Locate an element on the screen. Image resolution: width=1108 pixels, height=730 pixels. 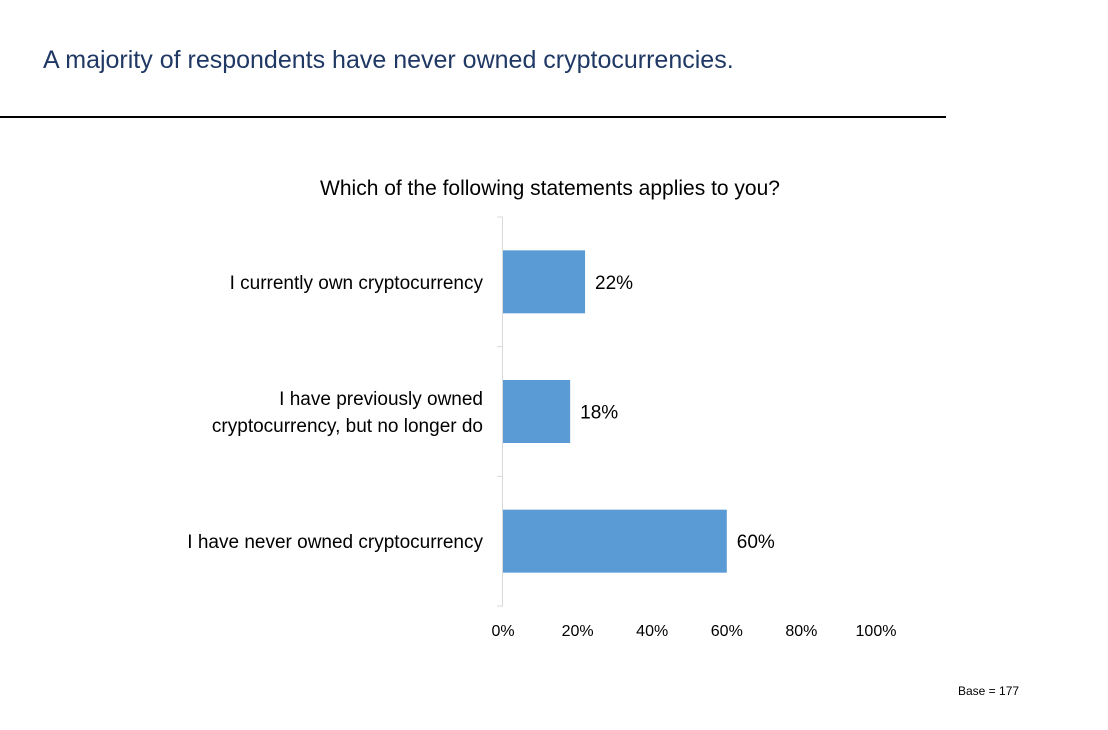
data-label: 22% is located at coordinates (614, 283).